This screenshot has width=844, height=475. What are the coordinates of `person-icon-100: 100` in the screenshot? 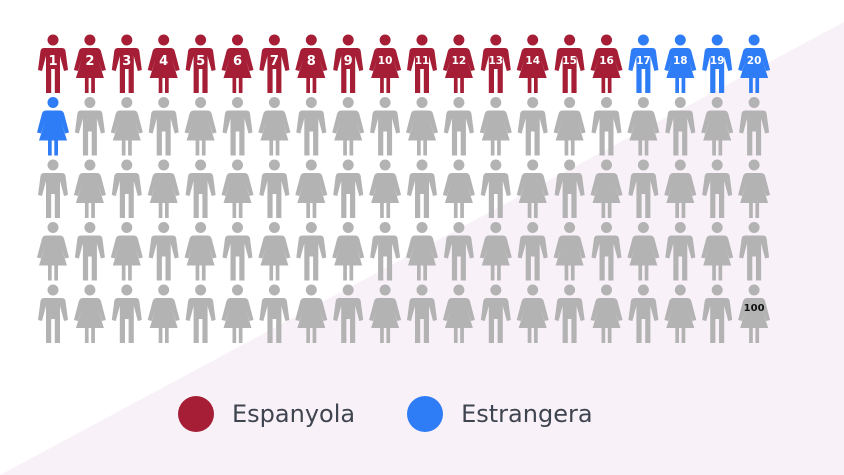 It's located at (754, 313).